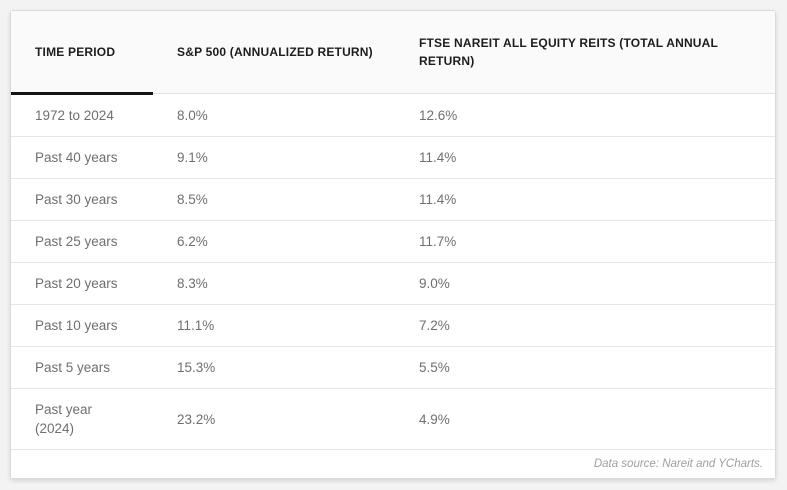  Describe the element at coordinates (274, 283) in the screenshot. I see `sp500-value-cell: 8.3%` at that location.